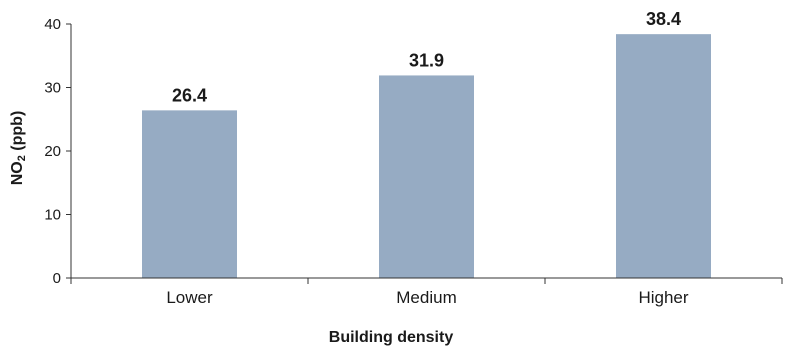 This screenshot has width=792, height=350. Describe the element at coordinates (391, 337) in the screenshot. I see `x-axis-title: Building density` at that location.